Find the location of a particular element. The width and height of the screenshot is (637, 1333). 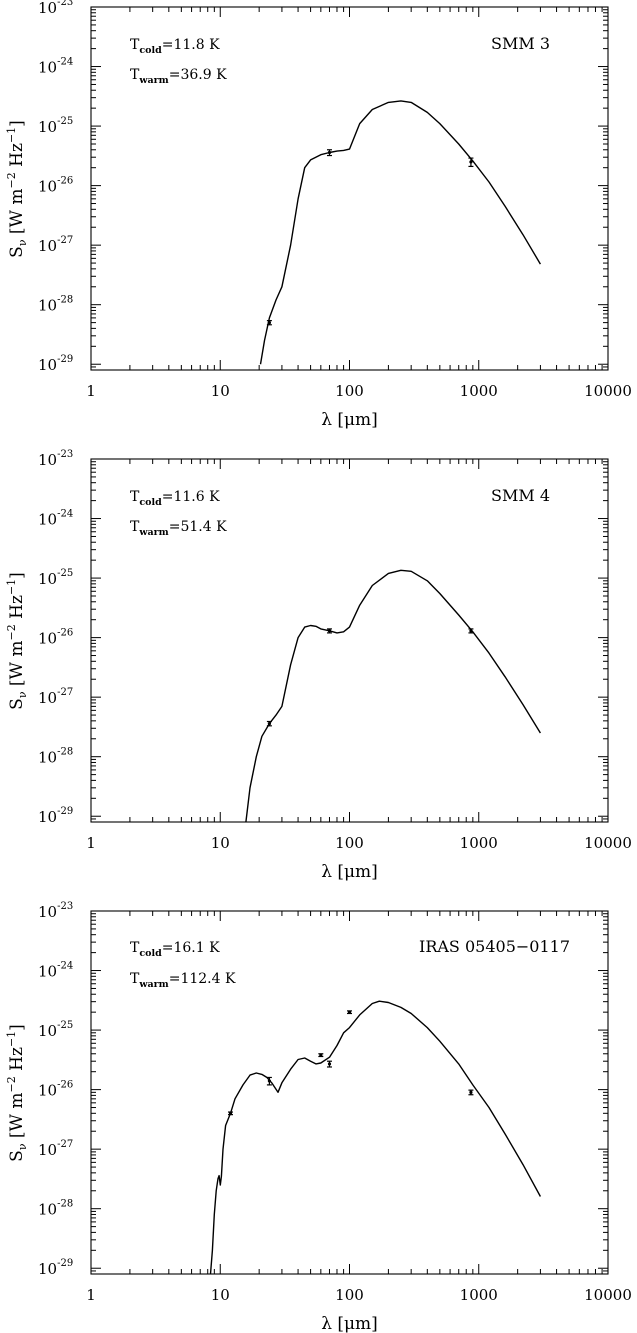

t-warm-annotation: Twarm=51.4 K is located at coordinates (178, 528).